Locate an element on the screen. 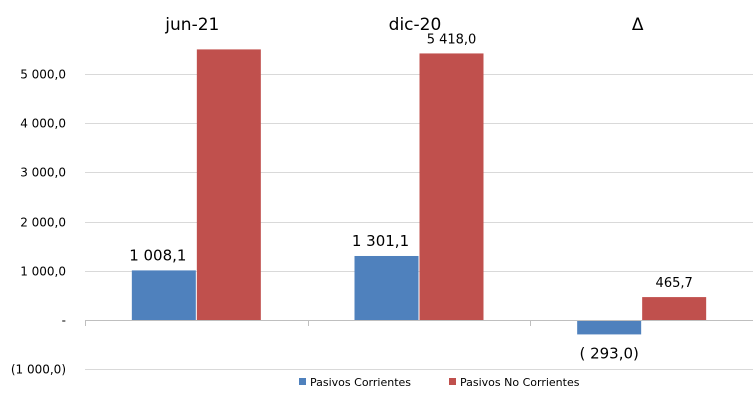  category-label: dic-20 is located at coordinates (415, 25).